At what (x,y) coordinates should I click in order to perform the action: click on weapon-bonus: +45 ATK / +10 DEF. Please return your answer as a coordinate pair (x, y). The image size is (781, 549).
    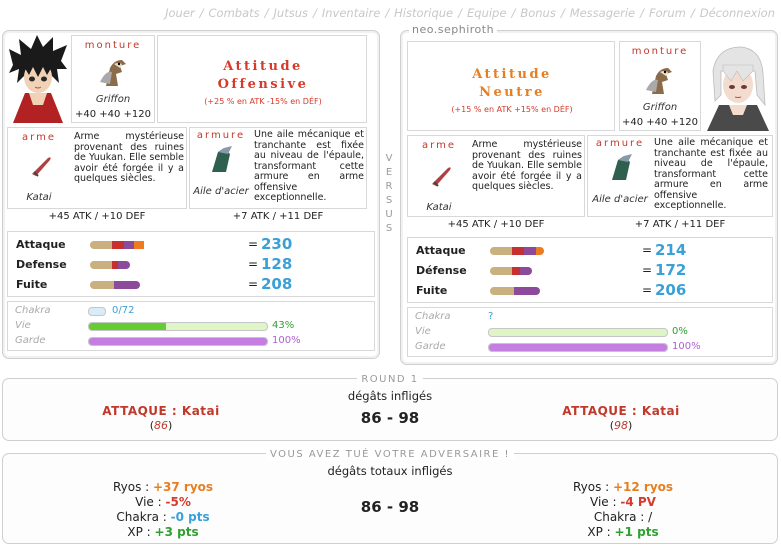
    Looking at the image, I should click on (496, 224).